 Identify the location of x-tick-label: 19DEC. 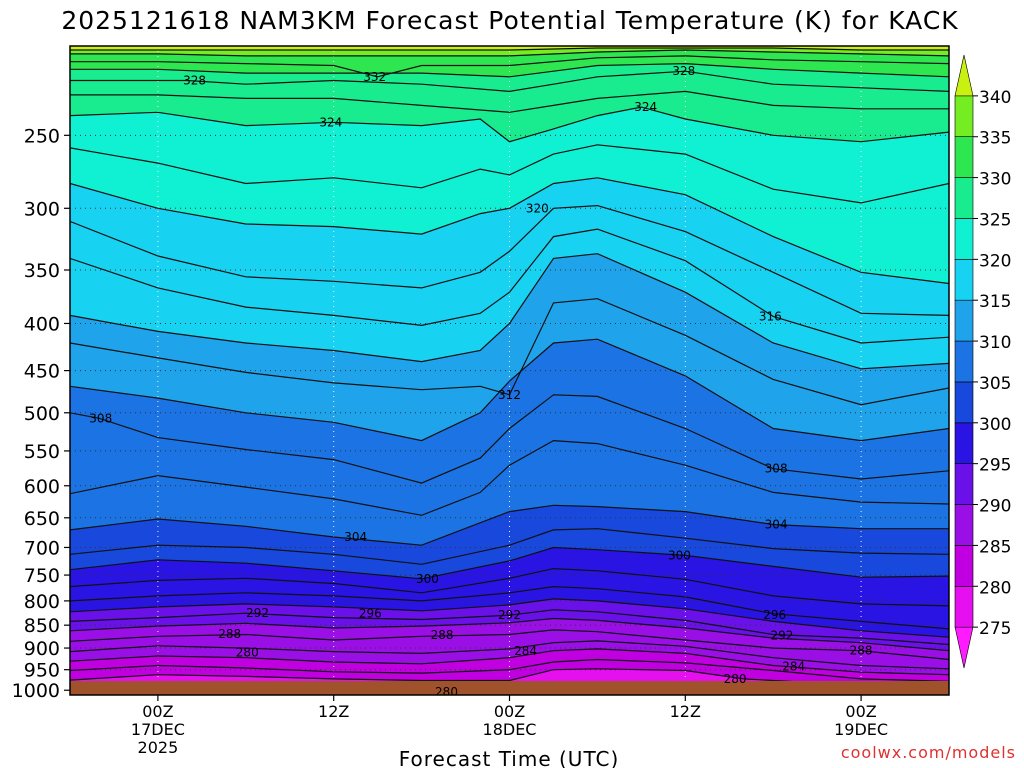
(861, 729).